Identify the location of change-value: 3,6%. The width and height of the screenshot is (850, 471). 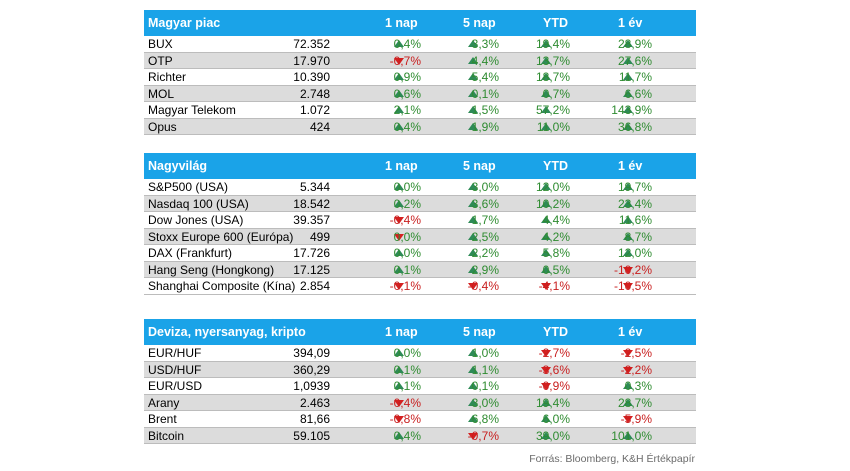
(485, 203).